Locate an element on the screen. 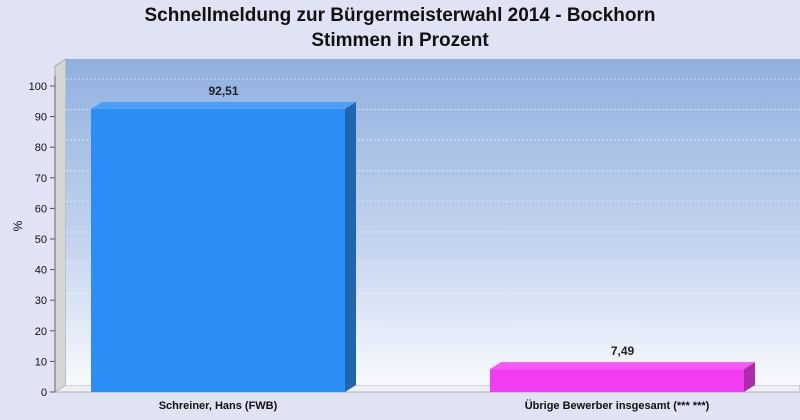 This screenshot has width=800, height=420. data-label: 92,51 is located at coordinates (223, 91).